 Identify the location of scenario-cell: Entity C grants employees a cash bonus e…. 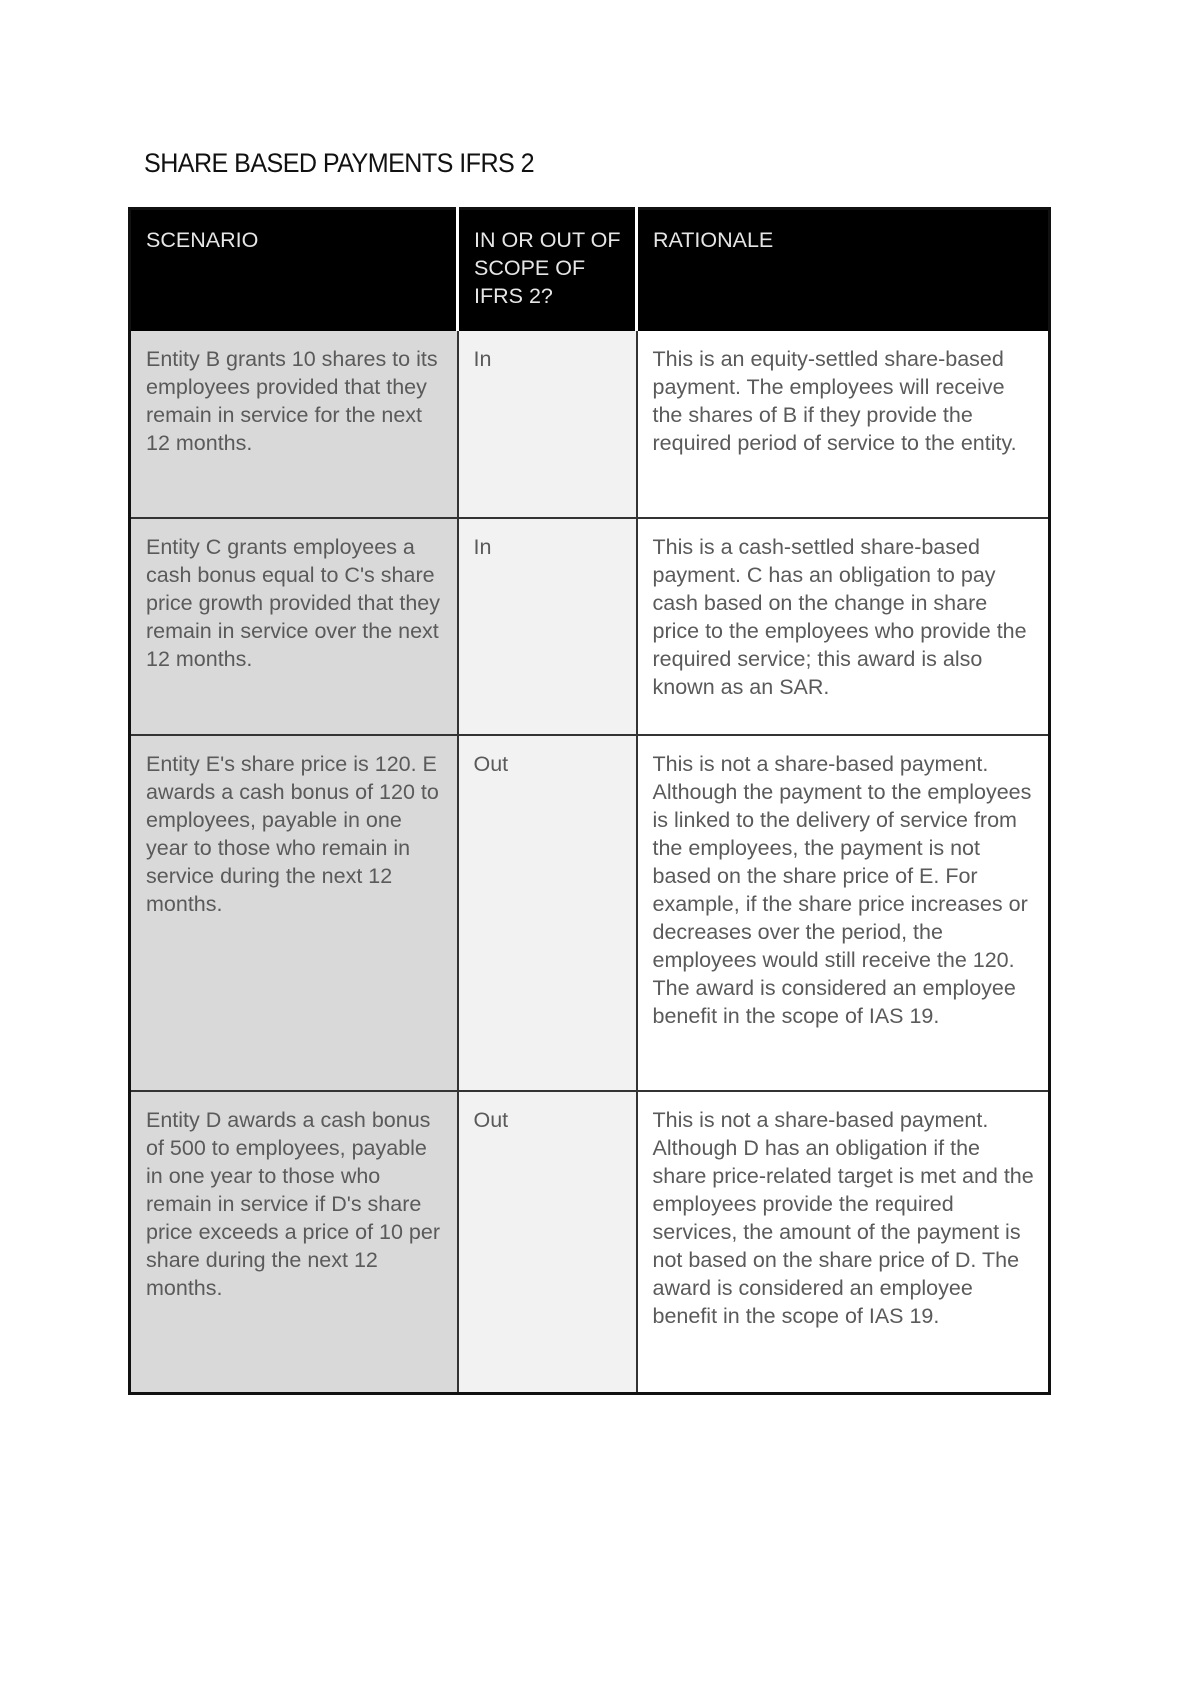
(293, 626).